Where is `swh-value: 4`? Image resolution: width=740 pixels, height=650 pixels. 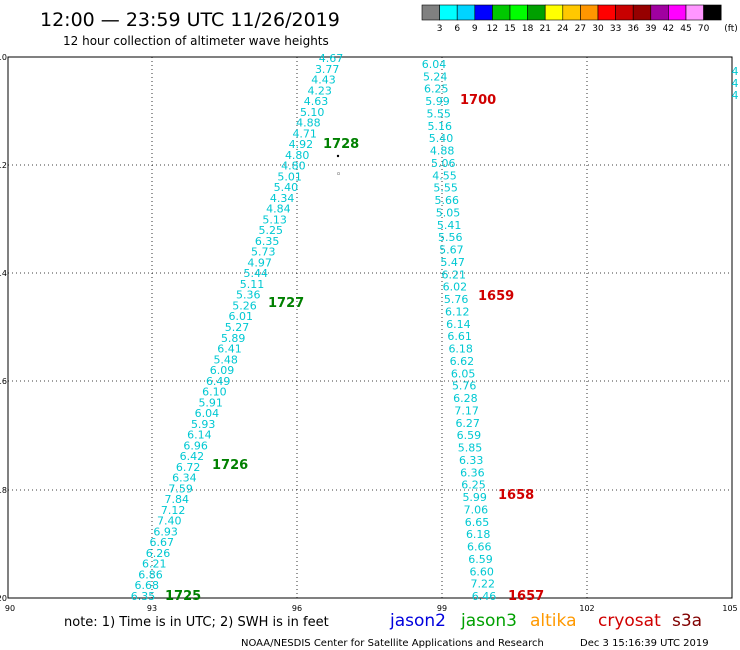
swh-value: 4 is located at coordinates (735, 95).